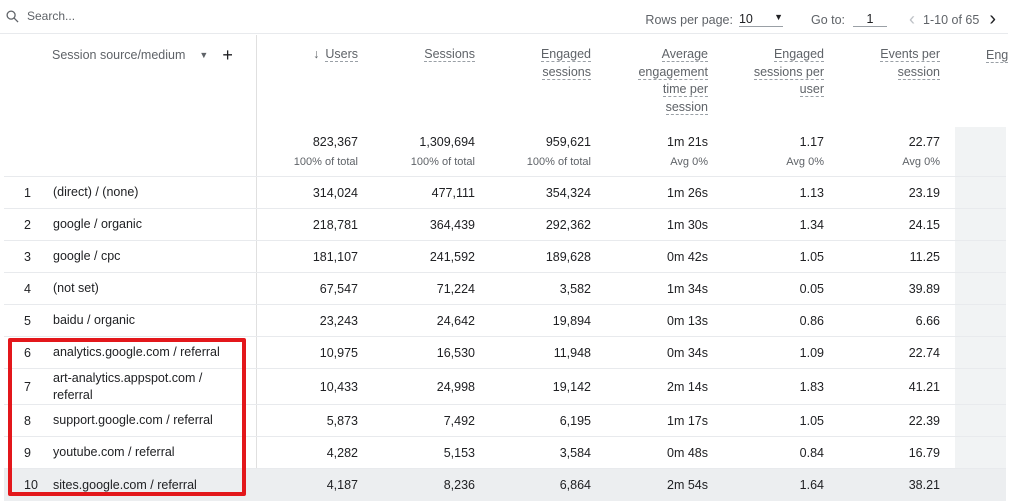 Image resolution: width=1024 pixels, height=501 pixels. What do you see at coordinates (455, 288) in the screenshot?
I see `metric-cell: 71,224` at bounding box center [455, 288].